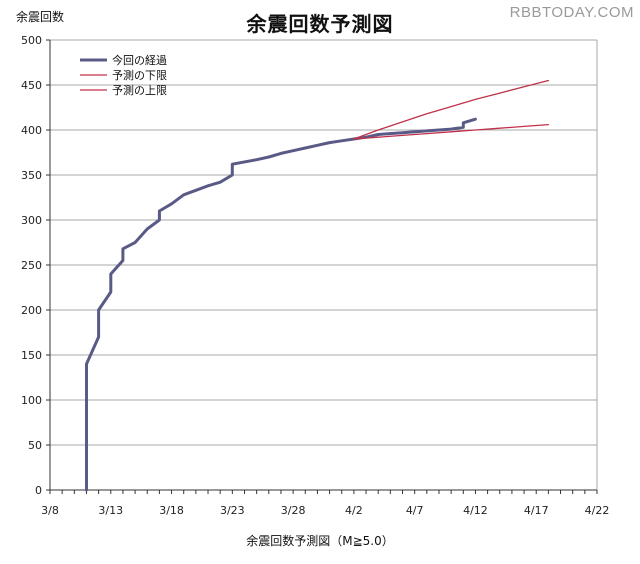 The width and height of the screenshot is (640, 564). What do you see at coordinates (31, 175) in the screenshot?
I see `y-tick-label: 350` at bounding box center [31, 175].